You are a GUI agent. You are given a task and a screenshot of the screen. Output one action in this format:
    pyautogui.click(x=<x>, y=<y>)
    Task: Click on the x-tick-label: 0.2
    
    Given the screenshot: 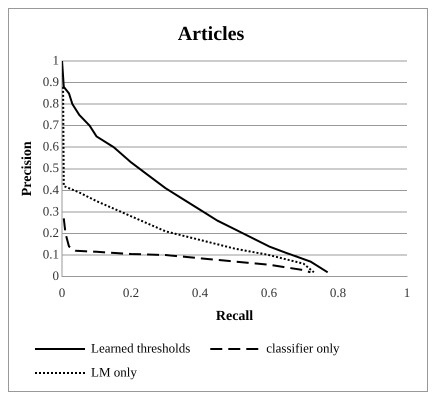 What is the action you would take?
    pyautogui.click(x=131, y=292)
    